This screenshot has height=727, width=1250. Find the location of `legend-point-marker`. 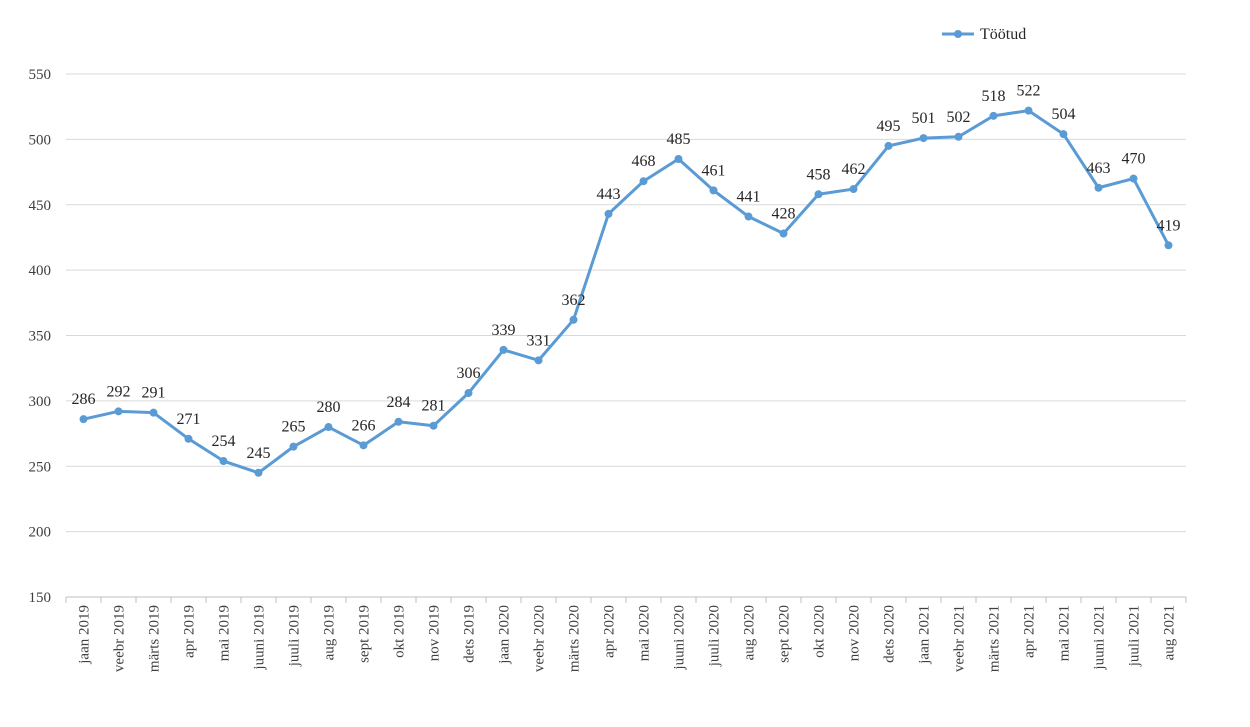

legend-point-marker is located at coordinates (958, 34).